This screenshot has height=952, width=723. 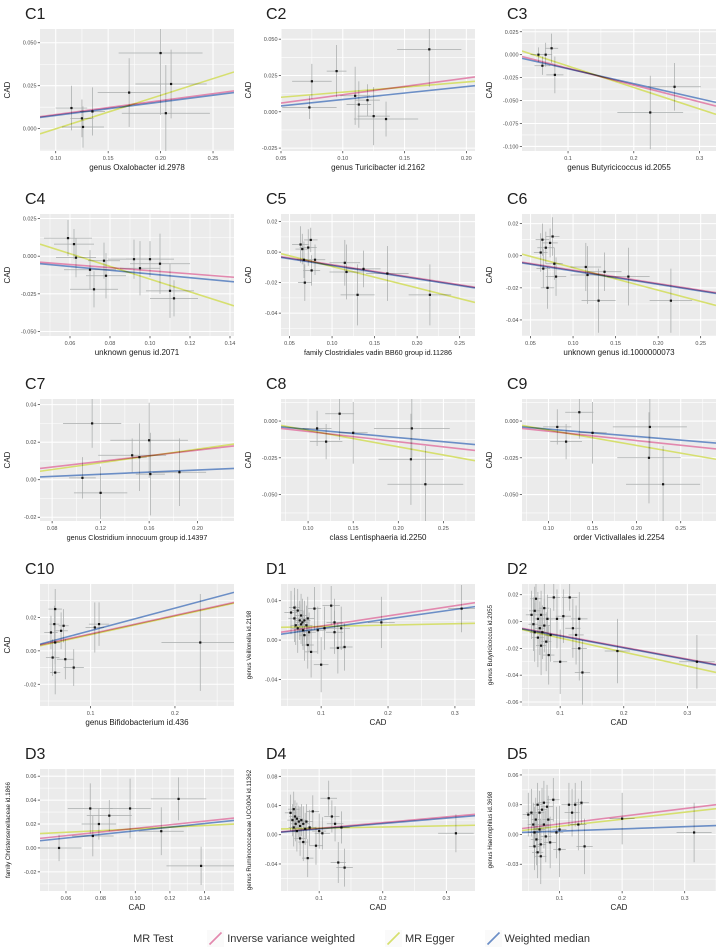 I want to click on svg-text: 0.12, so click(x=190, y=344).